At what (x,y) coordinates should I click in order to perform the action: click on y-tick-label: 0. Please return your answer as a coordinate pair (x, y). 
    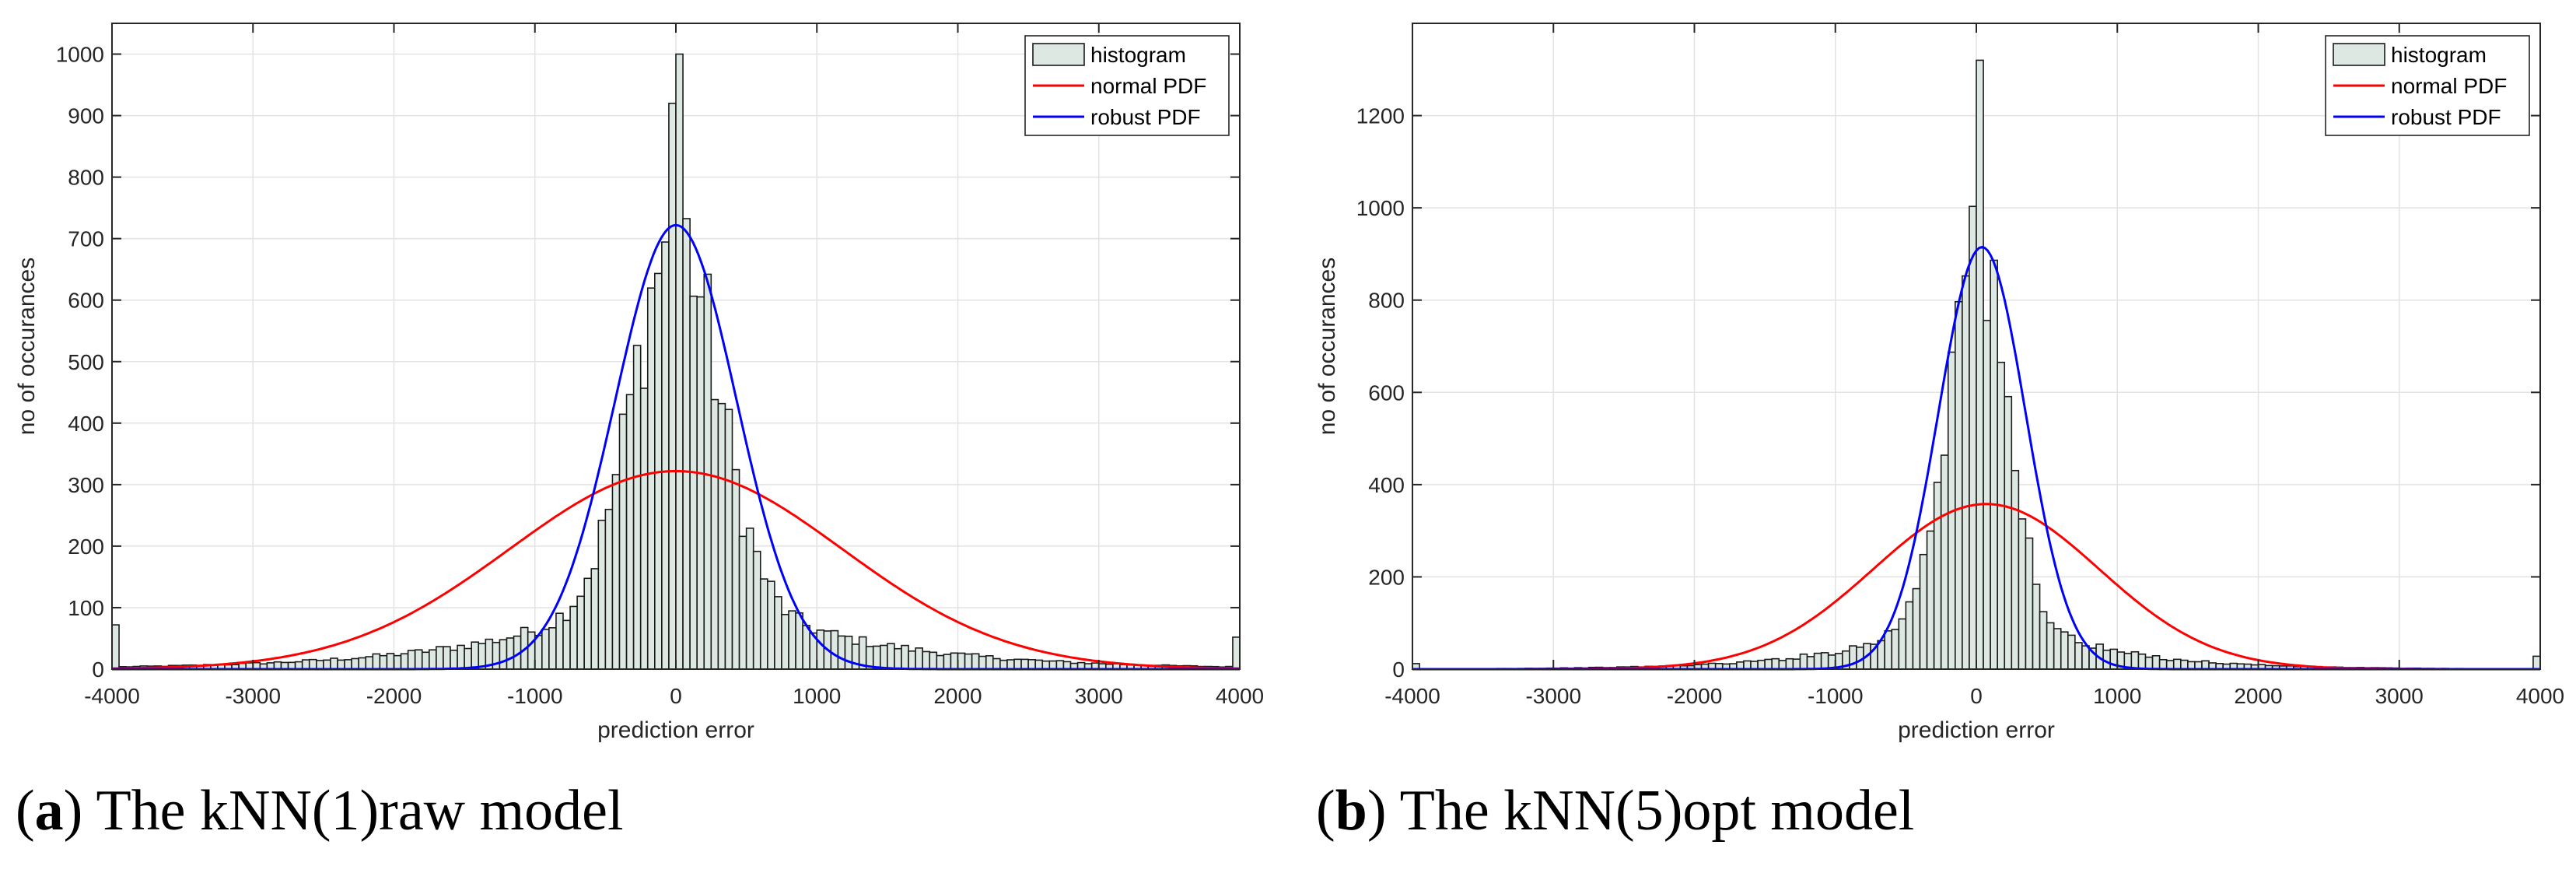
    Looking at the image, I should click on (98, 670).